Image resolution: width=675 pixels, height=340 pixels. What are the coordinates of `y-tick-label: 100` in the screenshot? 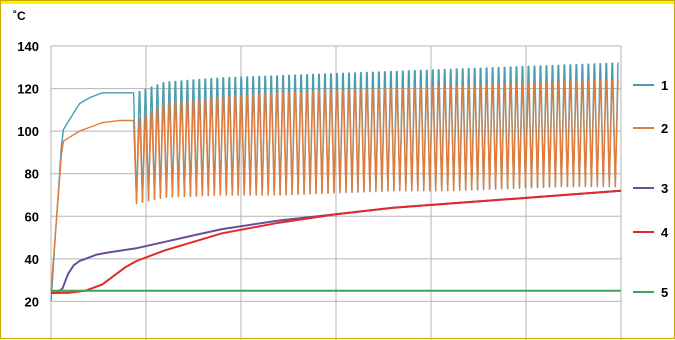 It's located at (28, 131).